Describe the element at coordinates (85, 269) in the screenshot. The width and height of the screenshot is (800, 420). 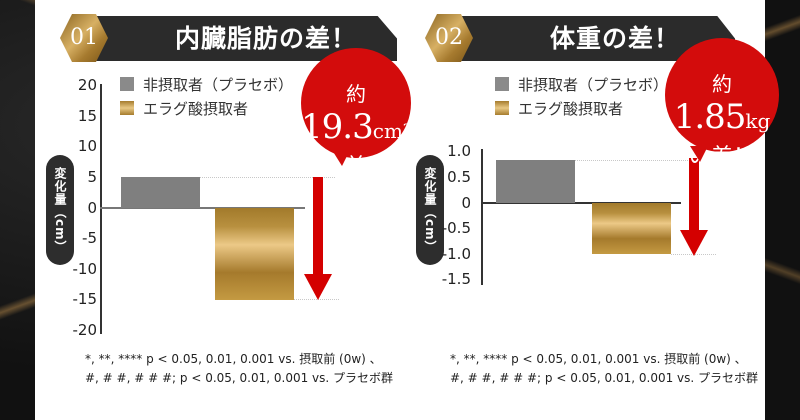
I see `y-tick: -10` at that location.